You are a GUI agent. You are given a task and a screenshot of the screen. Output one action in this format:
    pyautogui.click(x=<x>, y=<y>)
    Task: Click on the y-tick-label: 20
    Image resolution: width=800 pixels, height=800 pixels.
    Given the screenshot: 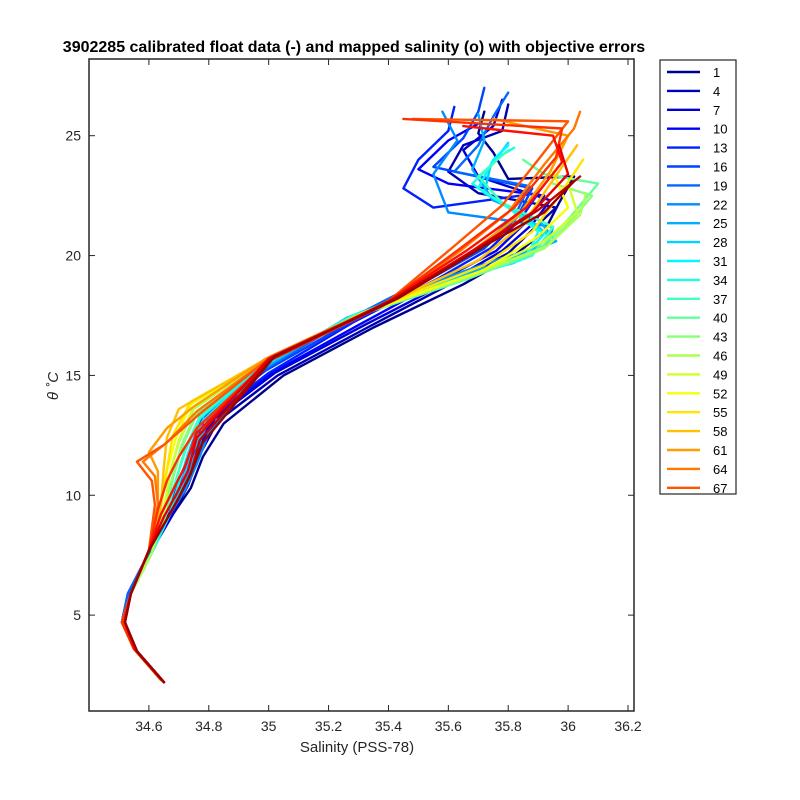 What is the action you would take?
    pyautogui.click(x=73, y=256)
    